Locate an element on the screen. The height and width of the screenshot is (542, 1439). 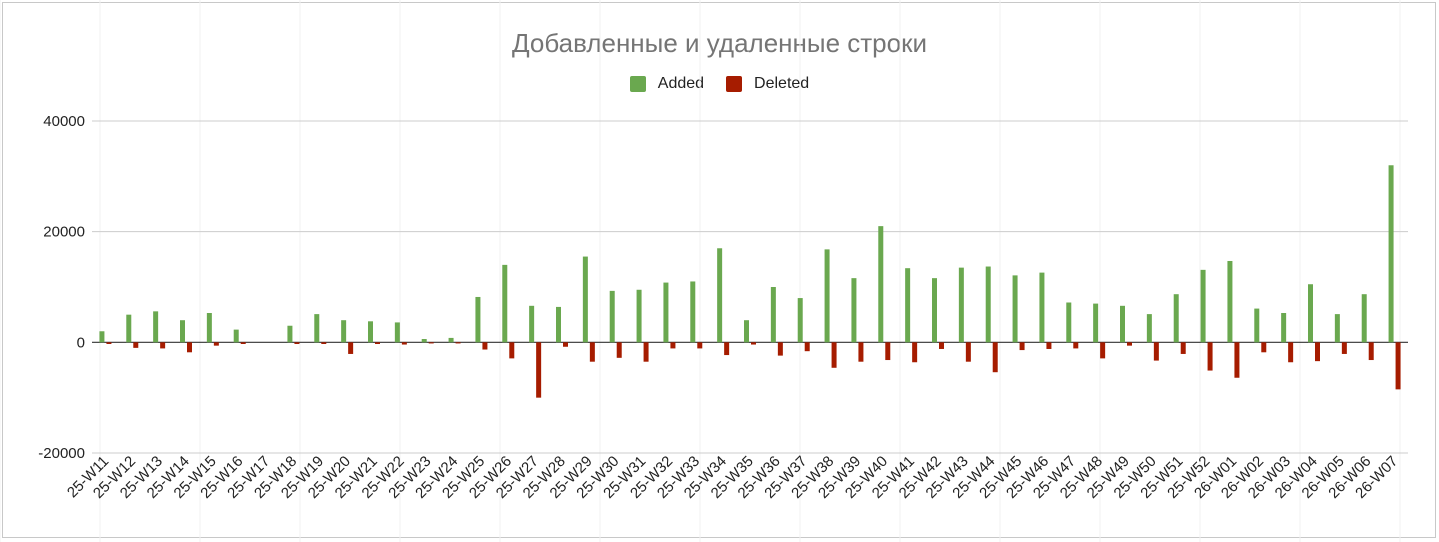
chart-legend: Added Deleted is located at coordinates (719, 84).